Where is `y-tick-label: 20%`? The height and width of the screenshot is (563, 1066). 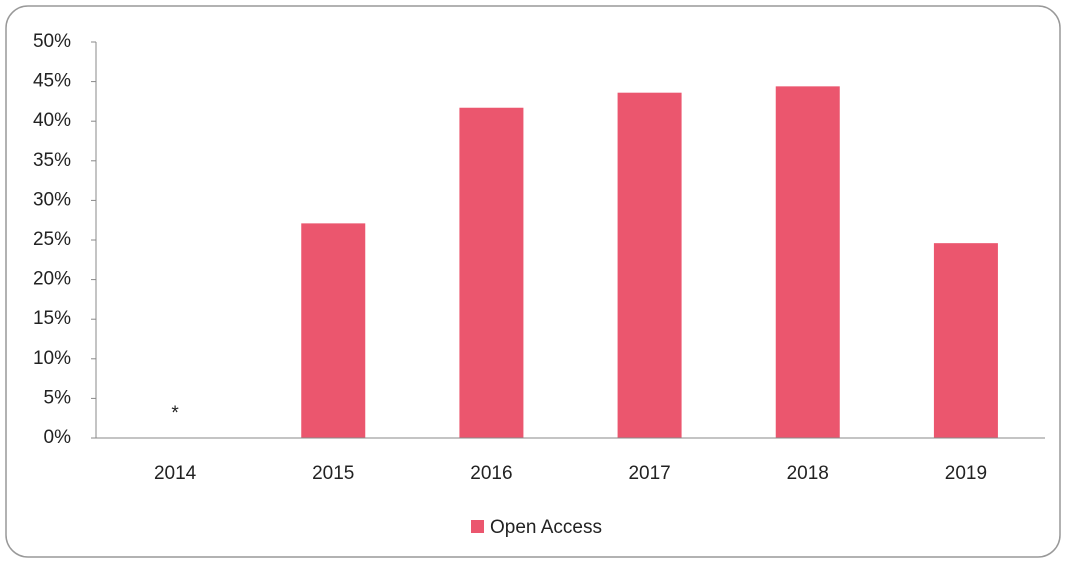
y-tick-label: 20% is located at coordinates (52, 279).